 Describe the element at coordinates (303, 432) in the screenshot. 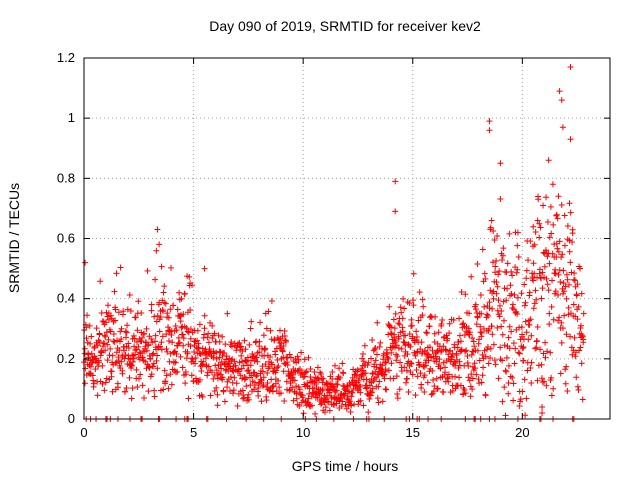

I see `x-tick-label: 10` at that location.